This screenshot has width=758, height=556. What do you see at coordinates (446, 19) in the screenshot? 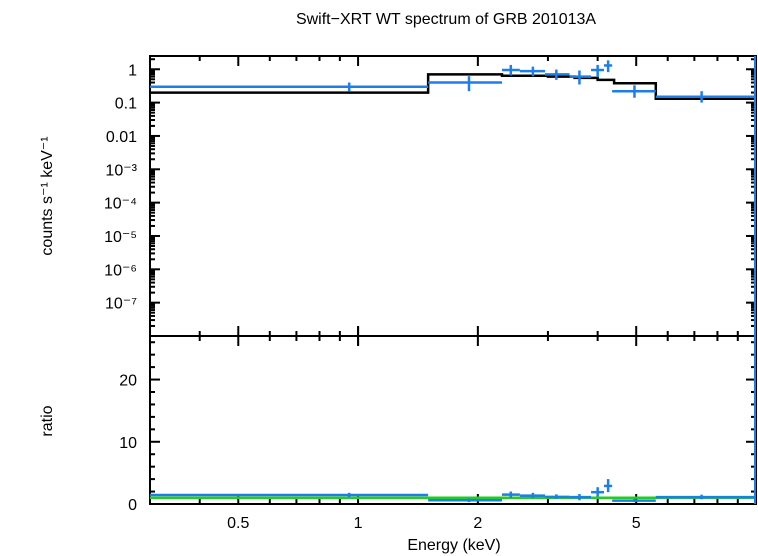
I see `chart-title: Swift−XRT WT spectrum of GRB 201013A` at bounding box center [446, 19].